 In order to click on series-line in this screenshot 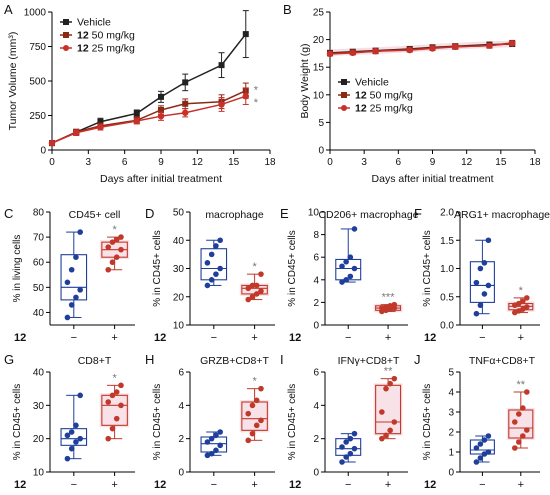, I will do `click(149, 116)`.